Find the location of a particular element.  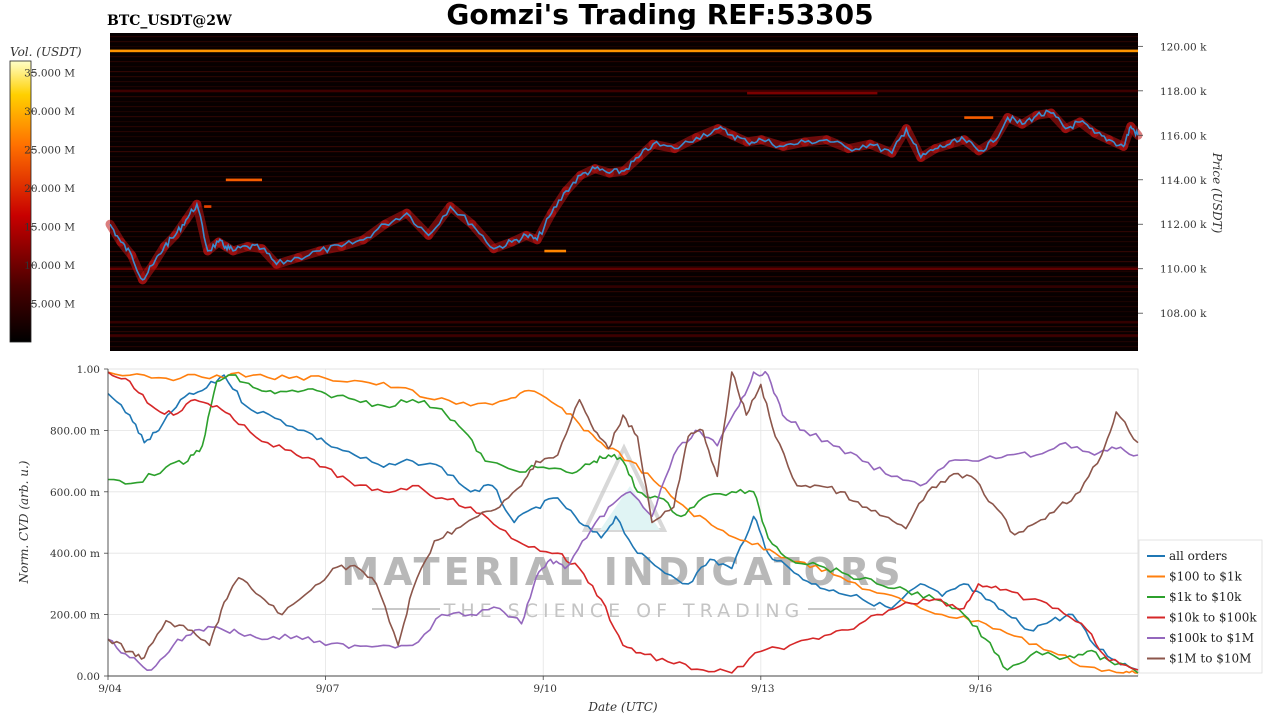

price-tick-label: 120.00 k is located at coordinates (1183, 47).